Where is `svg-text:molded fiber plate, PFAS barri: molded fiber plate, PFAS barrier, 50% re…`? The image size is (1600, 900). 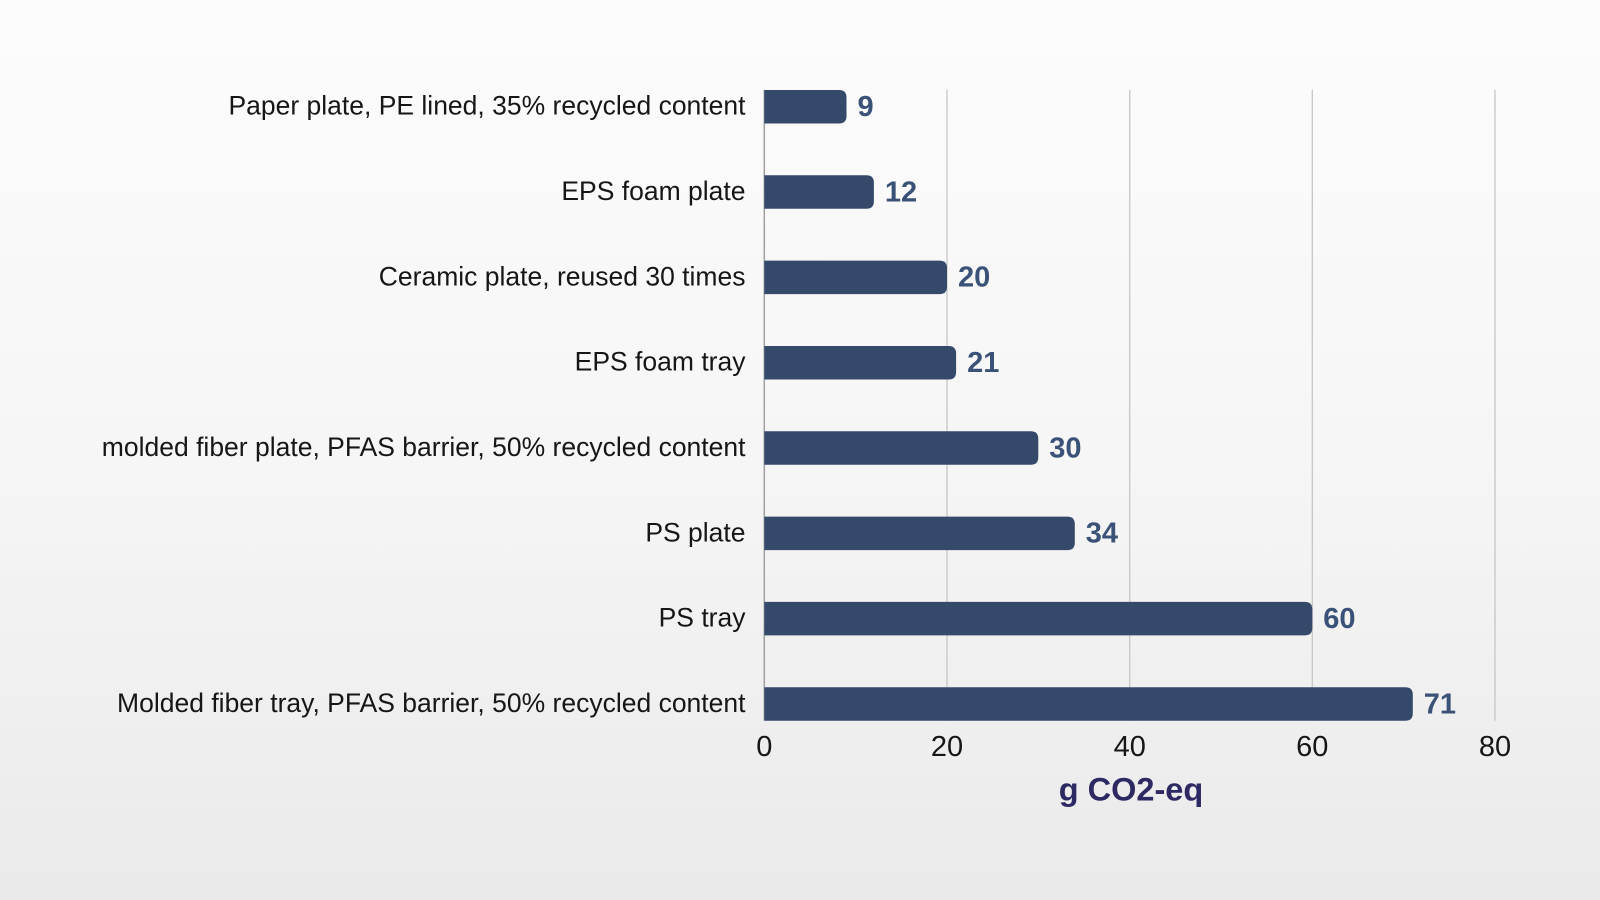
svg-text:molded fiber plate, PFAS barri: molded fiber plate, PFAS barrier, 50% re… is located at coordinates (424, 447).